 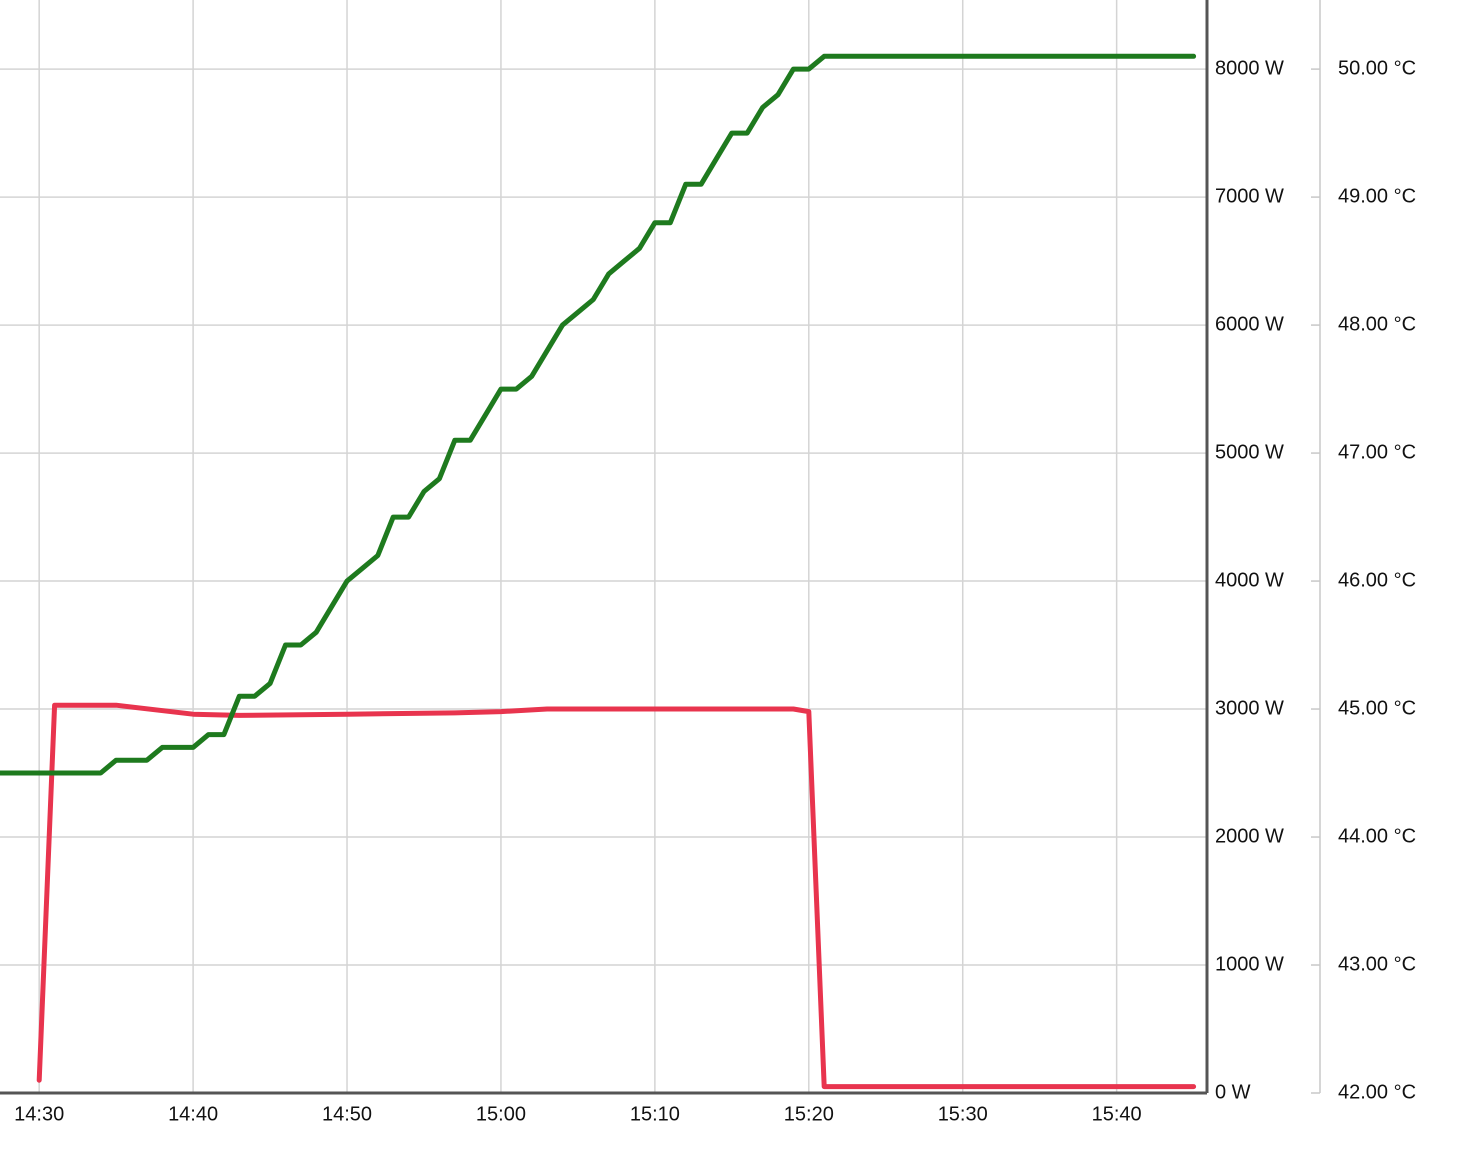 What do you see at coordinates (1249, 836) in the screenshot?
I see `y-tick-label: 2000 W` at bounding box center [1249, 836].